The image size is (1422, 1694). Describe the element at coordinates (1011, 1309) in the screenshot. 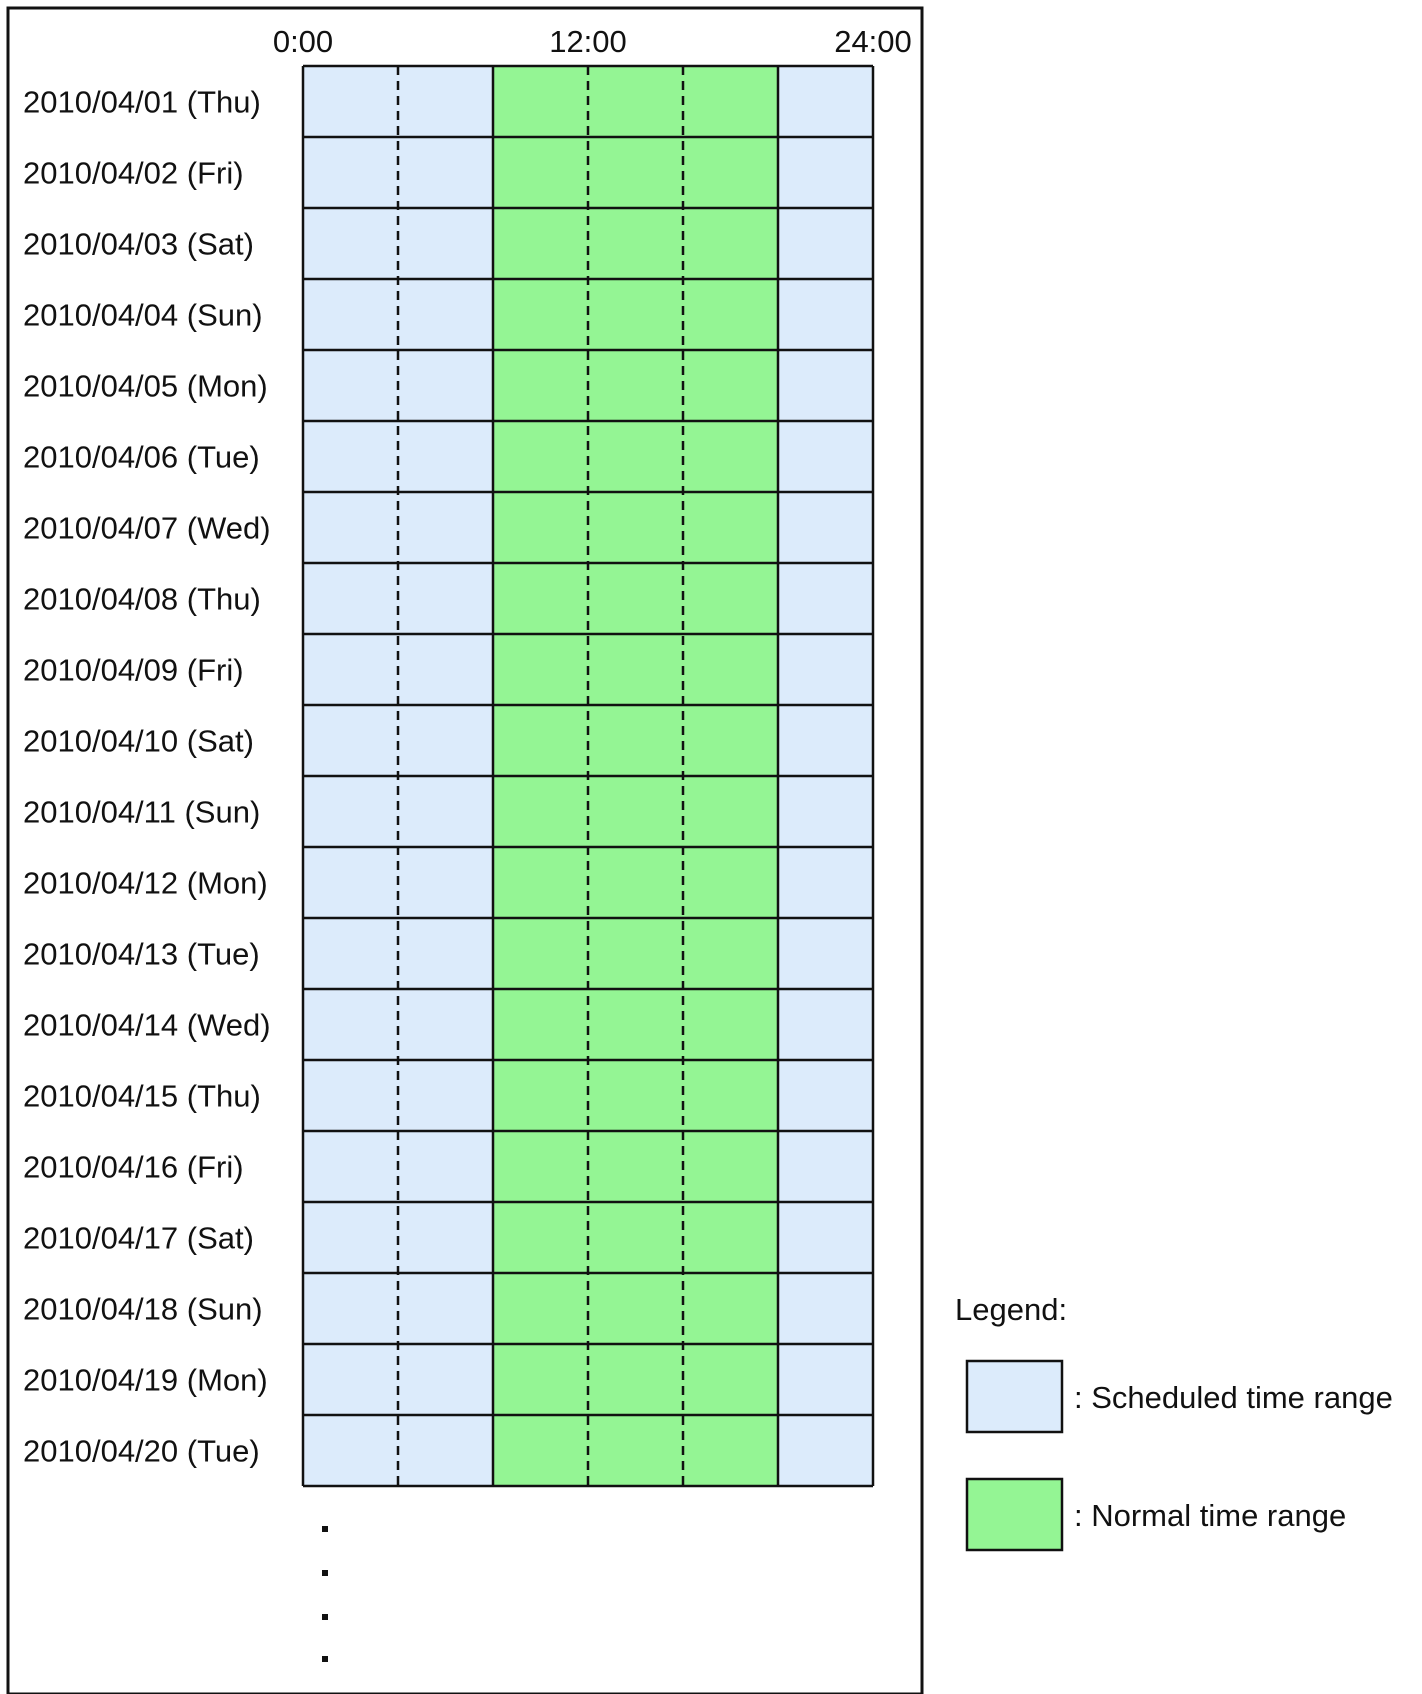

I see `legend-title: Legend:` at that location.